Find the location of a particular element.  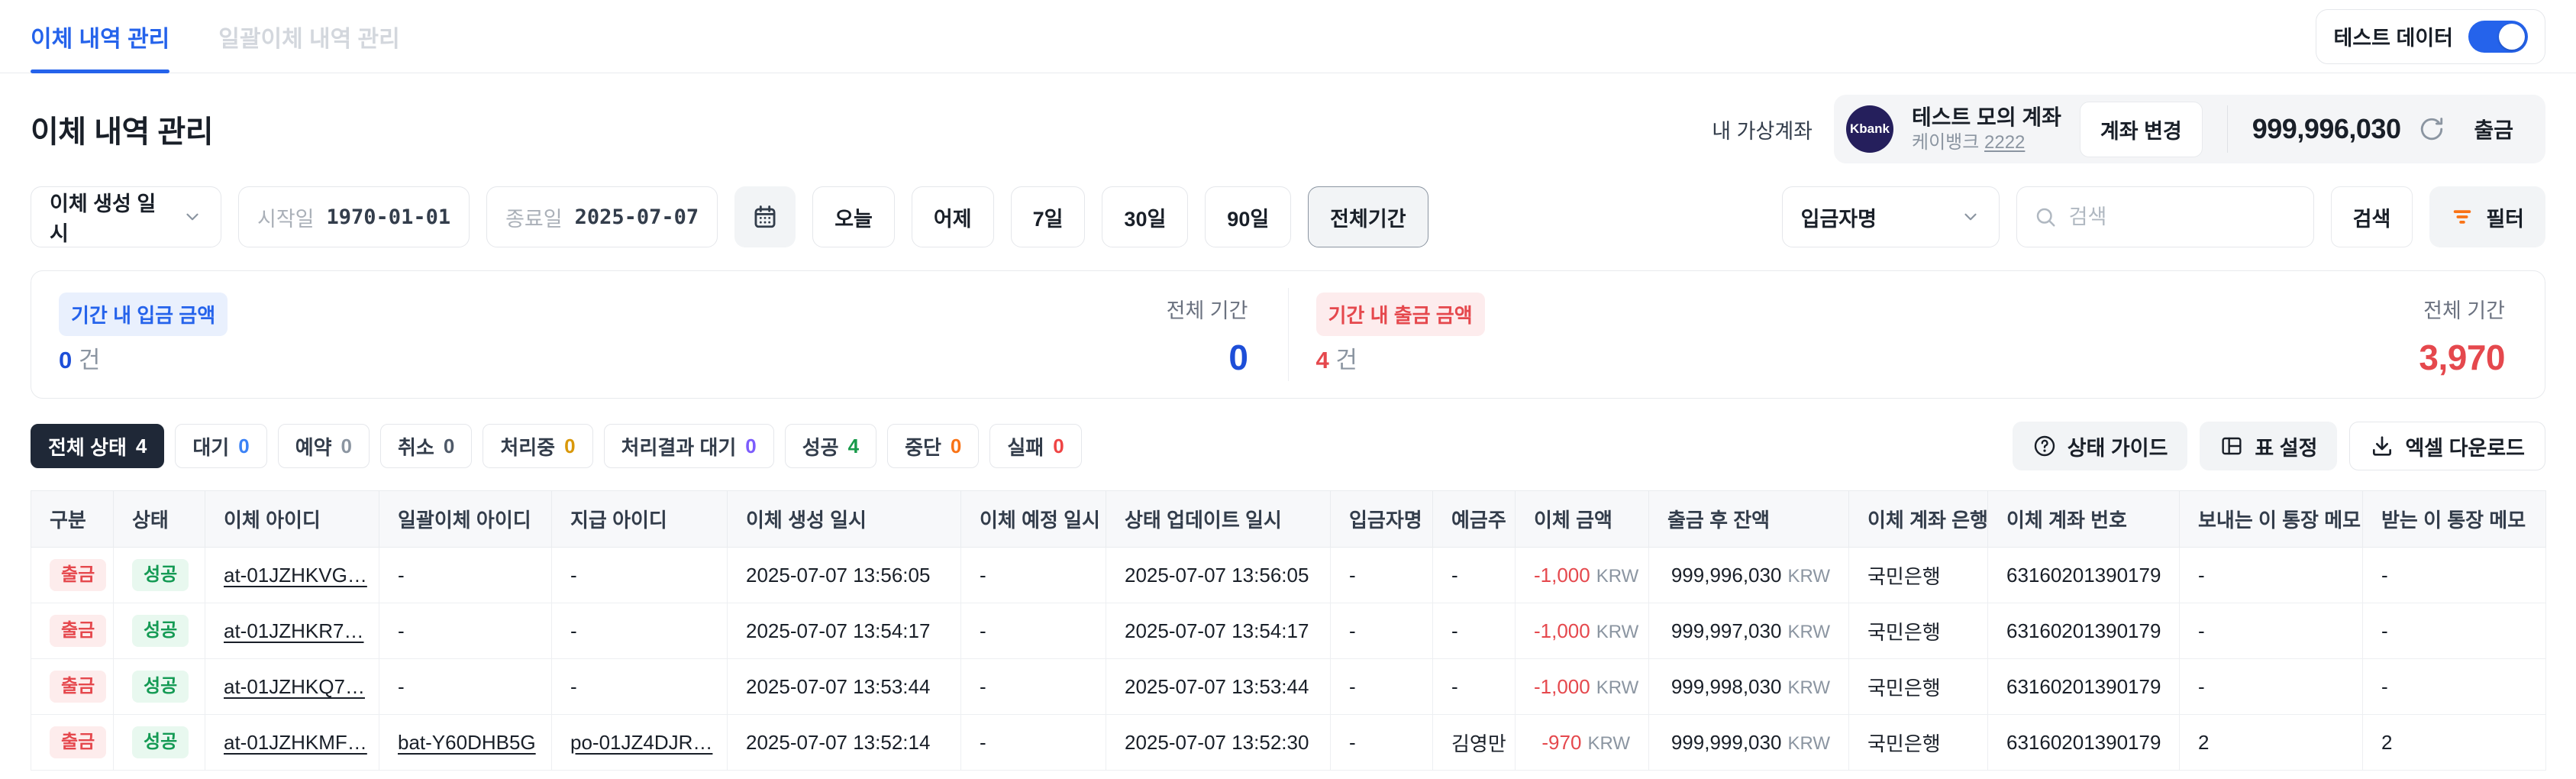

amount-value: -1,000 is located at coordinates (1562, 630).